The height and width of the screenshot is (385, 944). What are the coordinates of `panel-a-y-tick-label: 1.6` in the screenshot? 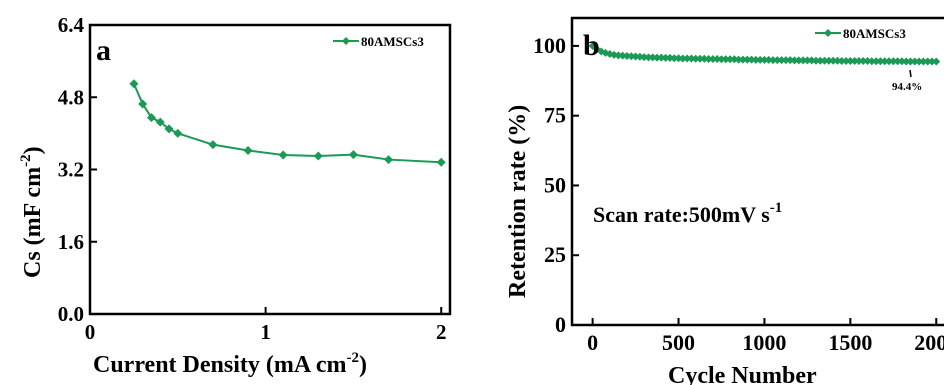 It's located at (71, 242).